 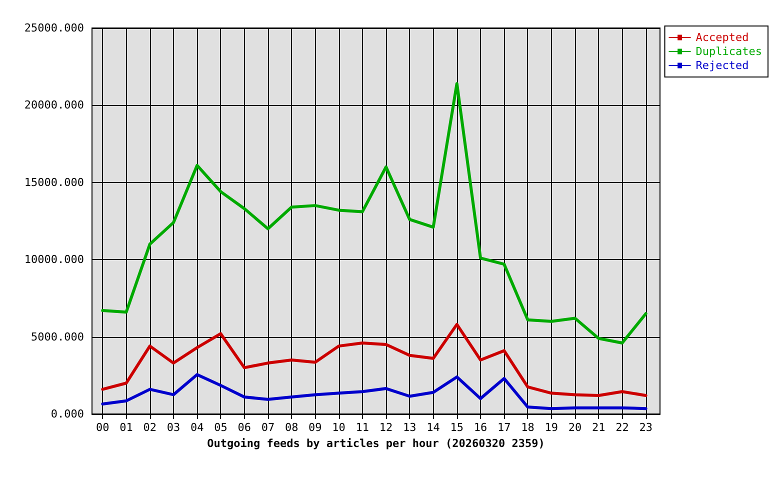 What do you see at coordinates (481, 427) in the screenshot?
I see `x-tick-label: 16` at bounding box center [481, 427].